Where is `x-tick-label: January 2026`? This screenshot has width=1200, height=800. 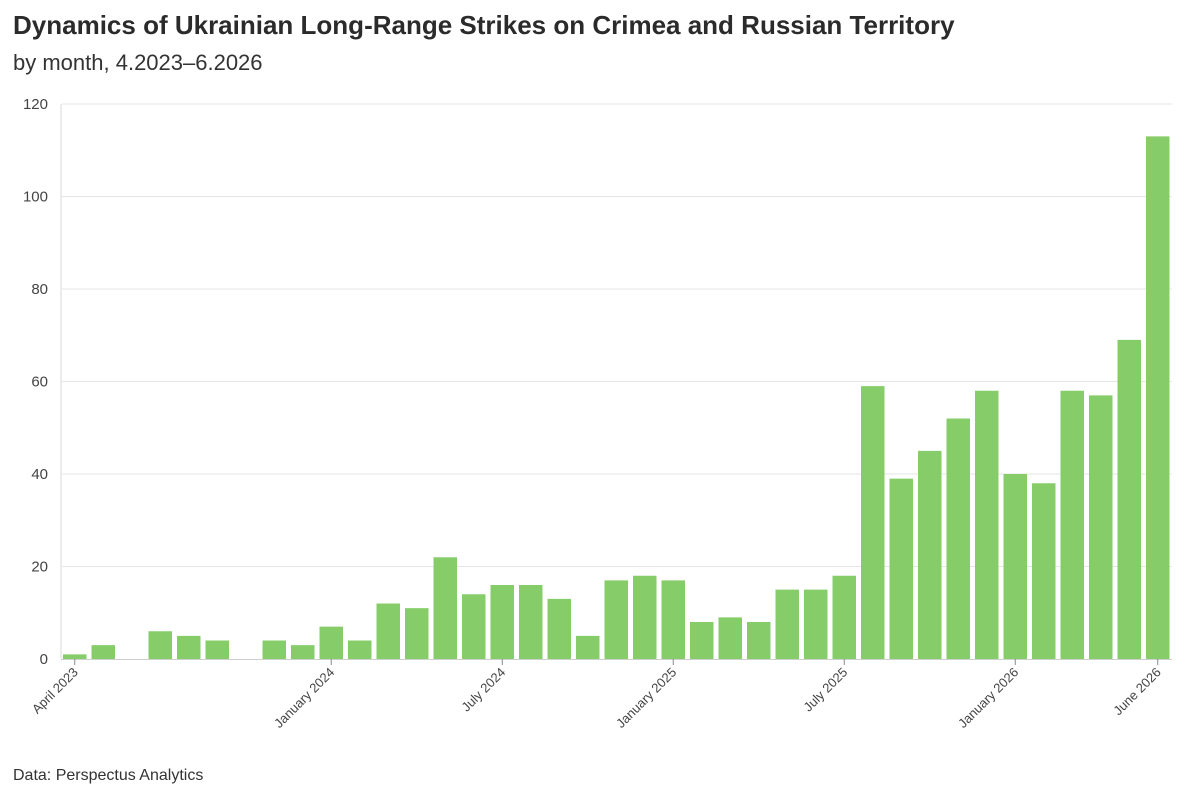
x-tick-label: January 2026 is located at coordinates (988, 698).